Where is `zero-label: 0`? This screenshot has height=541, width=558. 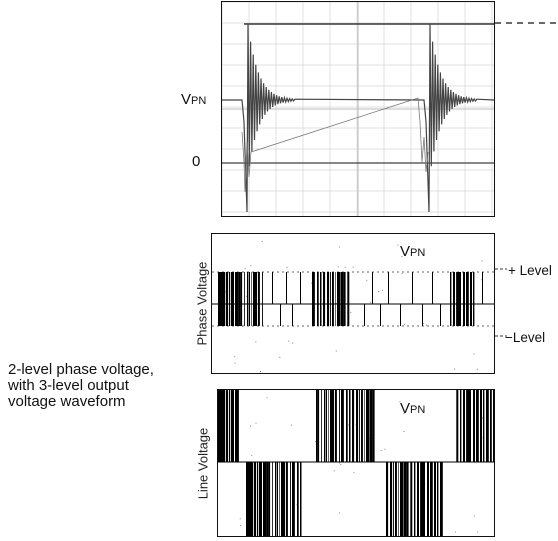
zero-label: 0 is located at coordinates (196, 161).